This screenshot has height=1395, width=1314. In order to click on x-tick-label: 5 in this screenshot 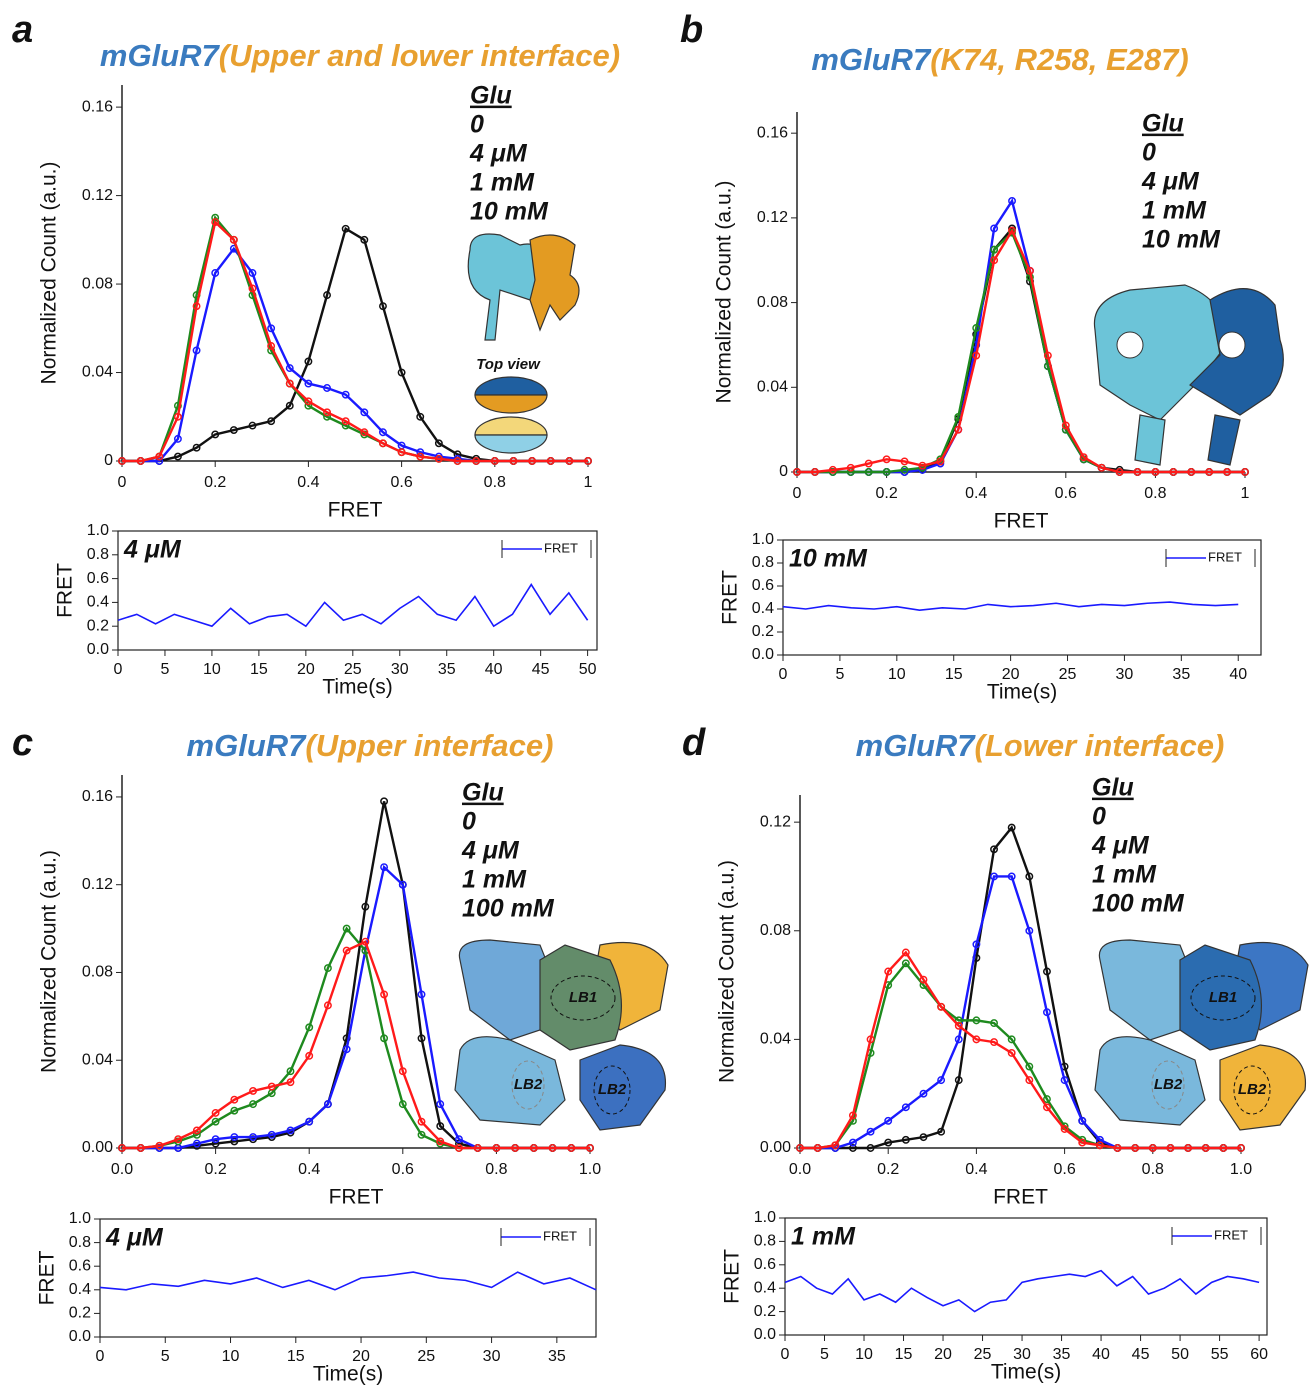, I will do `click(824, 1354)`.